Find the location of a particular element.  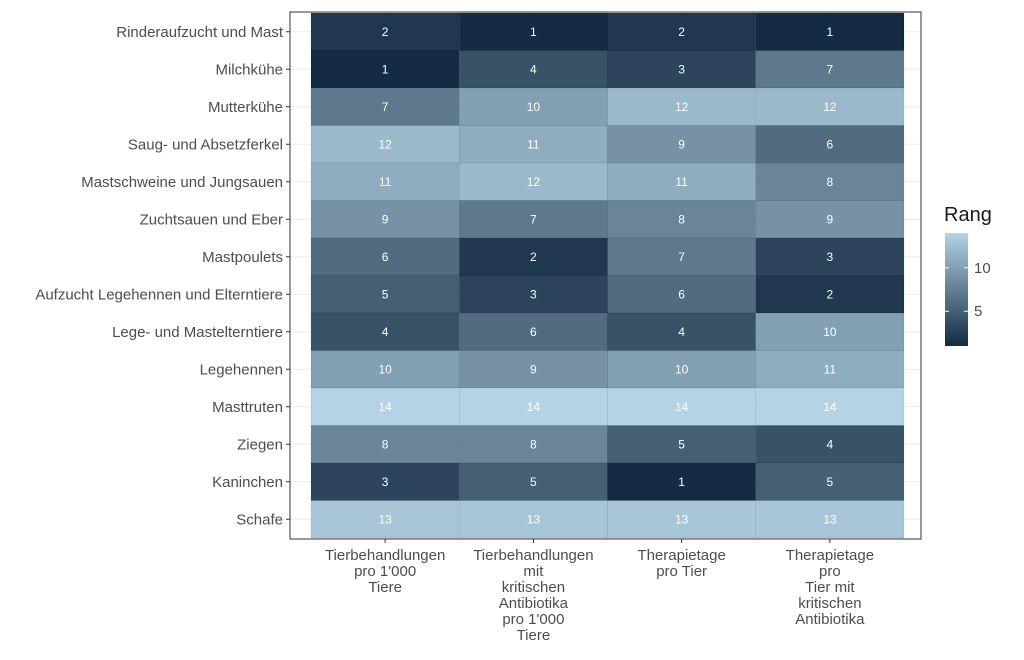

legend-tick-label: 5 is located at coordinates (978, 311).